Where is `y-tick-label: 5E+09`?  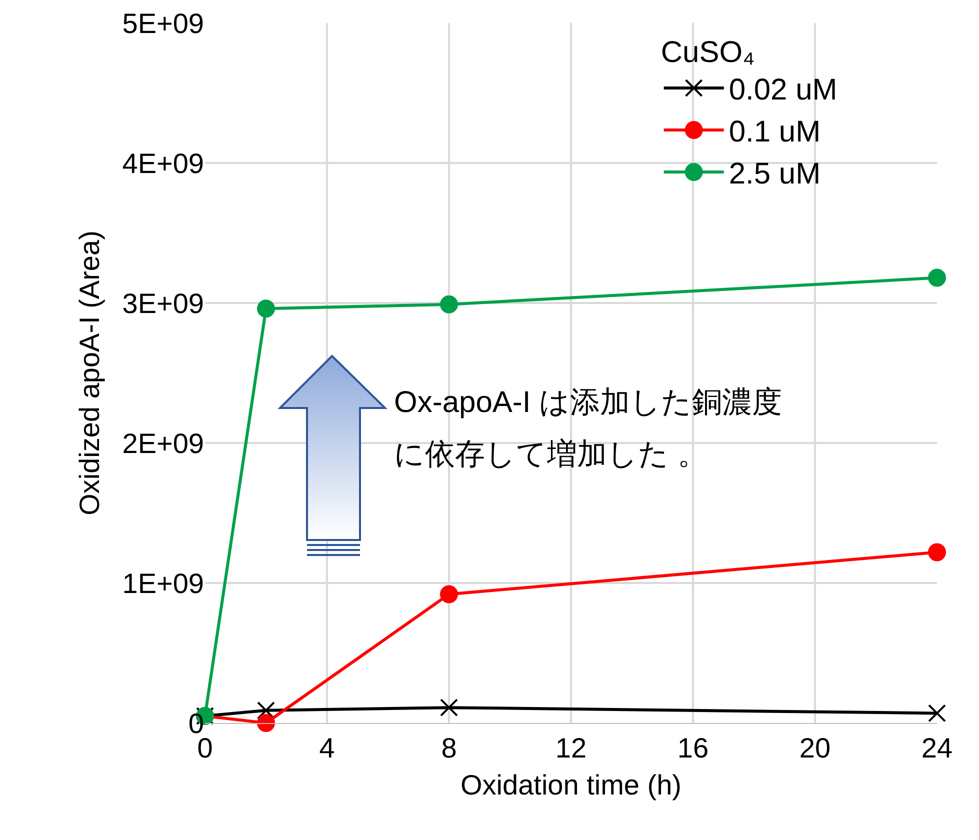
y-tick-label: 5E+09 is located at coordinates (163, 23).